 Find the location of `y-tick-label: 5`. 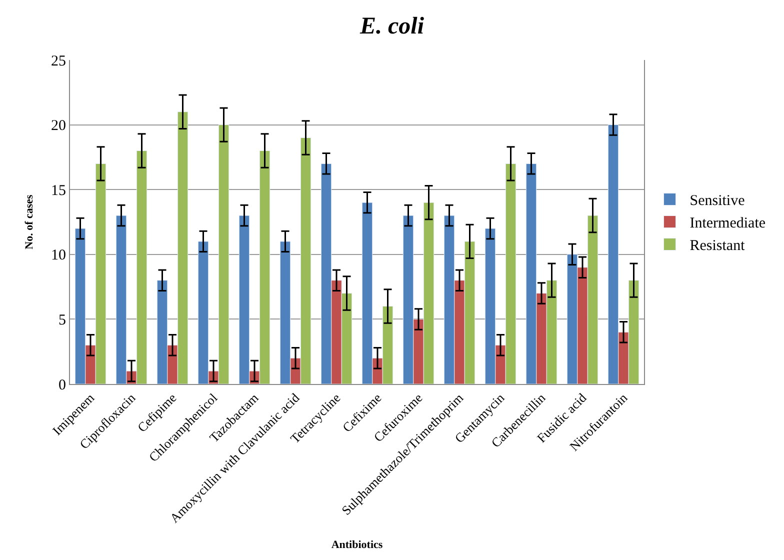

y-tick-label: 5 is located at coordinates (62, 320).